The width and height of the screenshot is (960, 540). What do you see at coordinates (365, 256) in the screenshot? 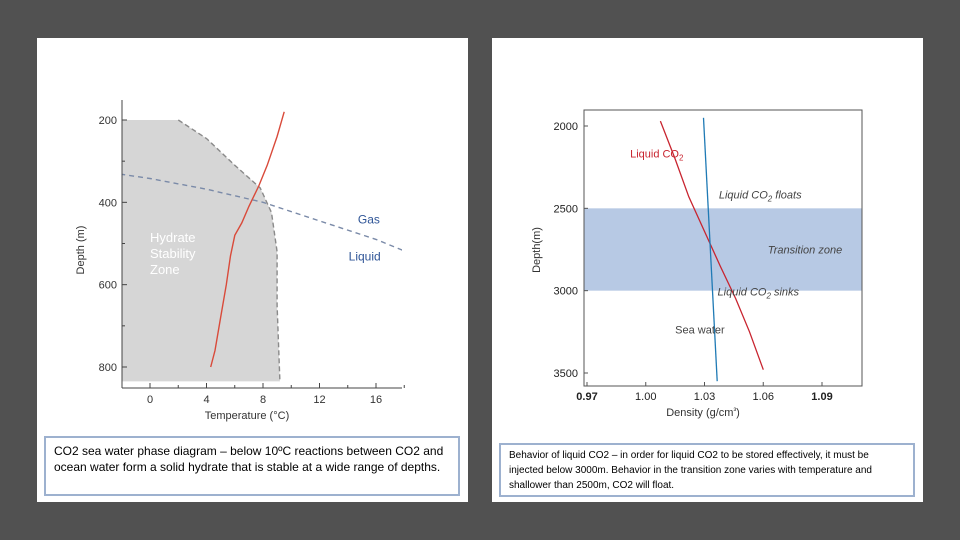
I see `liquid-label: Liquid` at bounding box center [365, 256].